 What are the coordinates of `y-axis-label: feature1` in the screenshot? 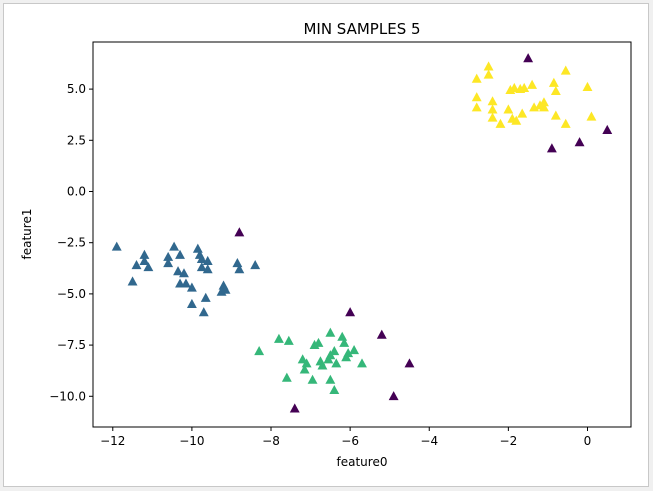 It's located at (27, 234).